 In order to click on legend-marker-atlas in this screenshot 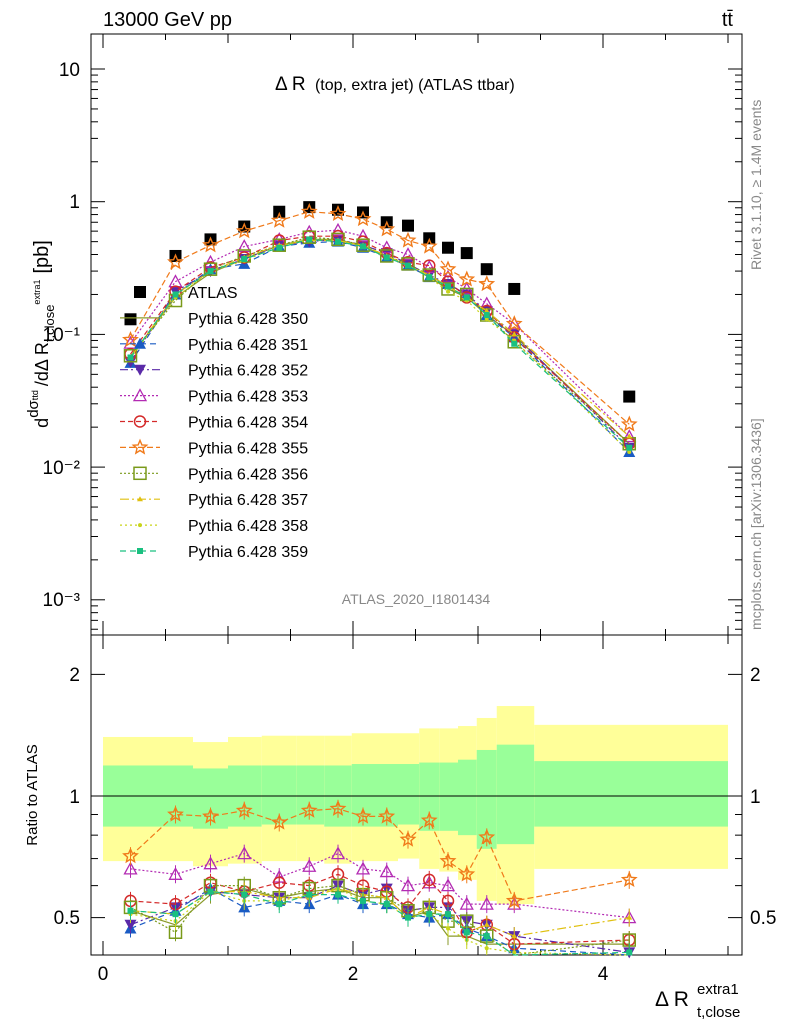, I will do `click(140, 292)`.